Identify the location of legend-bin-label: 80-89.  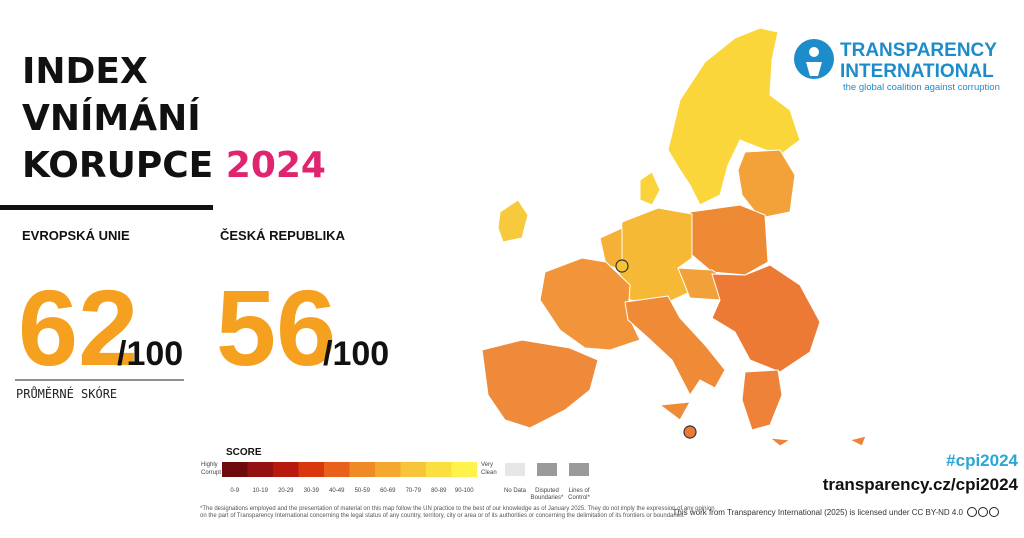
(439, 491).